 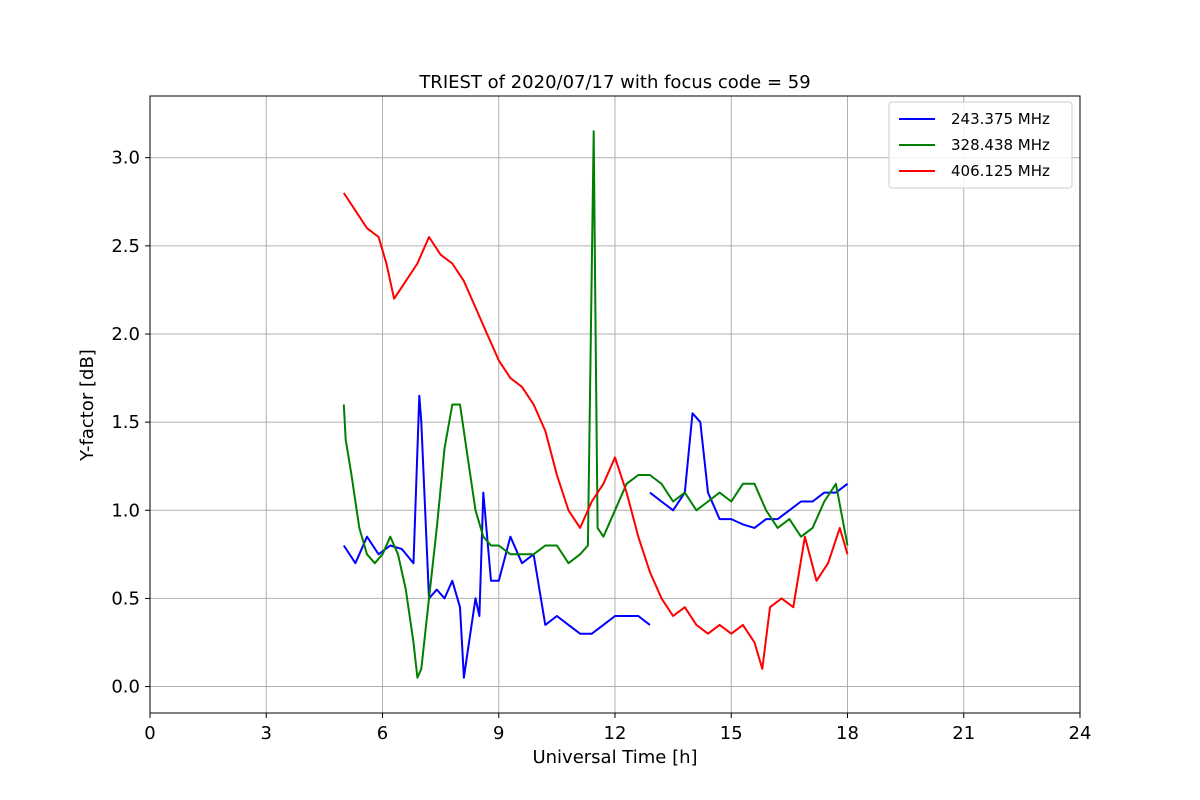 What do you see at coordinates (615, 733) in the screenshot?
I see `x-tick-label: 12` at bounding box center [615, 733].